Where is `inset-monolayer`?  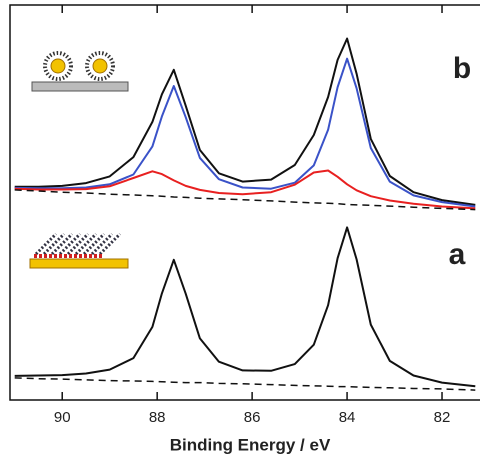 inset-monolayer is located at coordinates (79, 250).